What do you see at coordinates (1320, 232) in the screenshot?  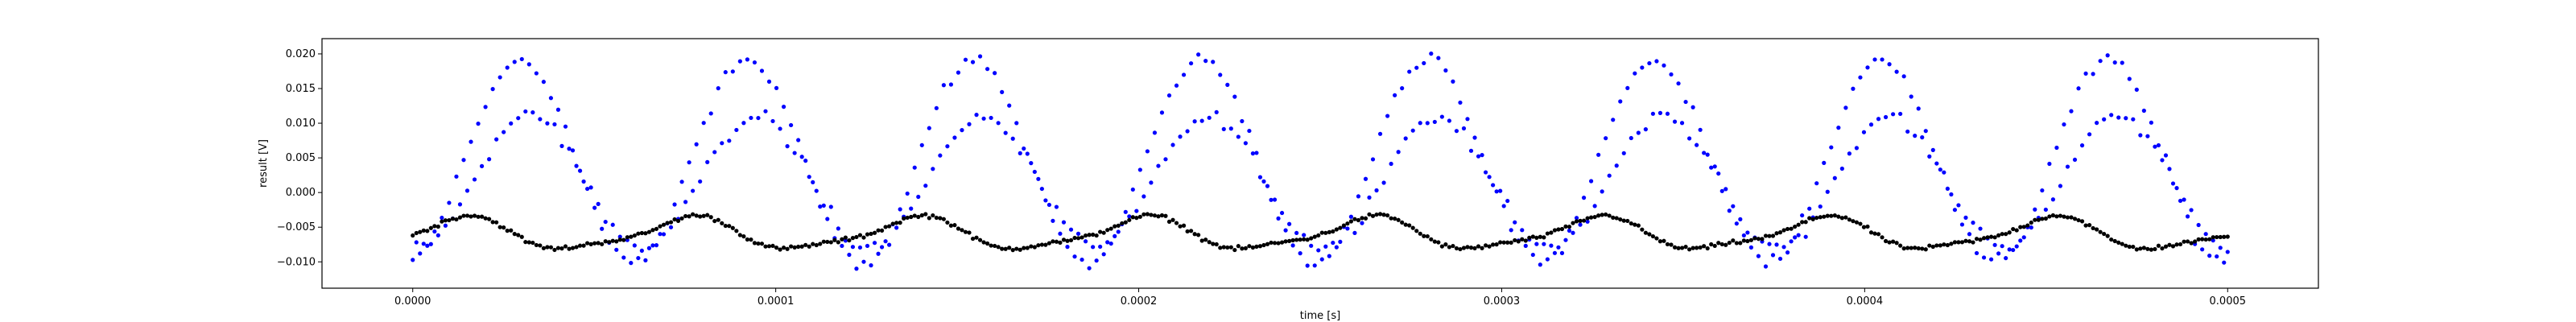 I see `series-black-points` at bounding box center [1320, 232].